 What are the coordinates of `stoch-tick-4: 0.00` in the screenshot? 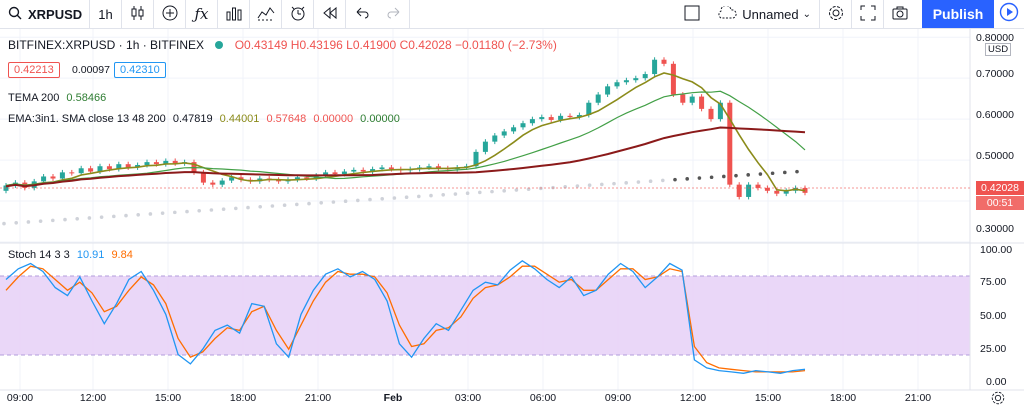 It's located at (996, 382).